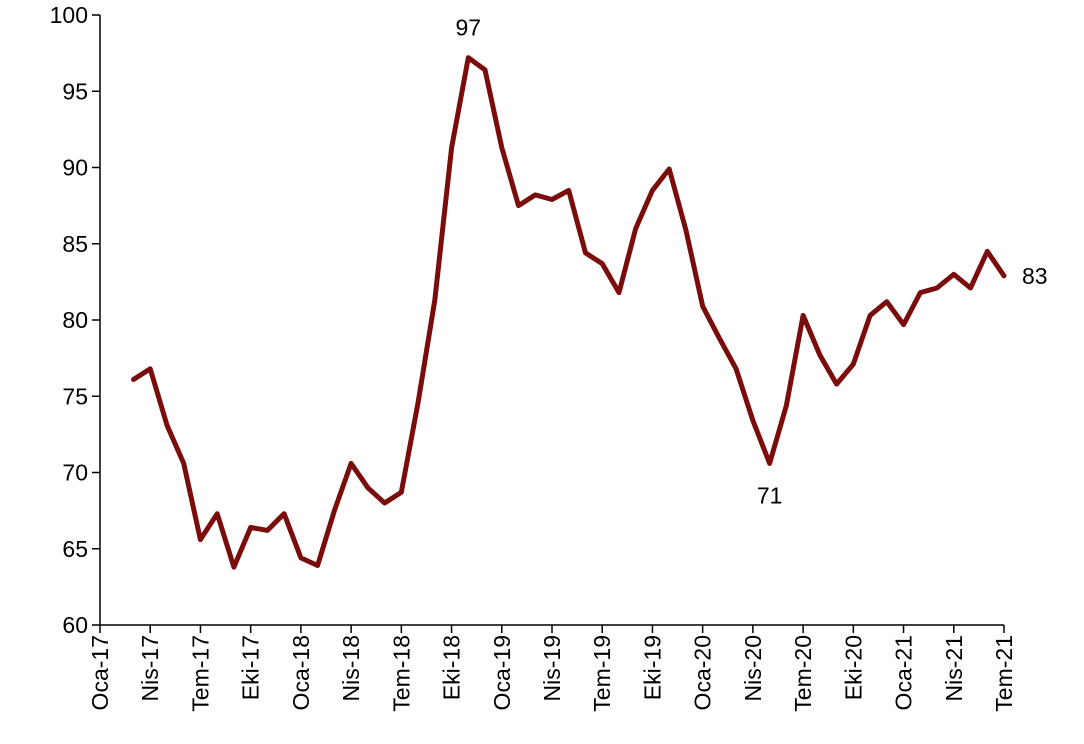  I want to click on y-tick-label: 75, so click(75, 396).